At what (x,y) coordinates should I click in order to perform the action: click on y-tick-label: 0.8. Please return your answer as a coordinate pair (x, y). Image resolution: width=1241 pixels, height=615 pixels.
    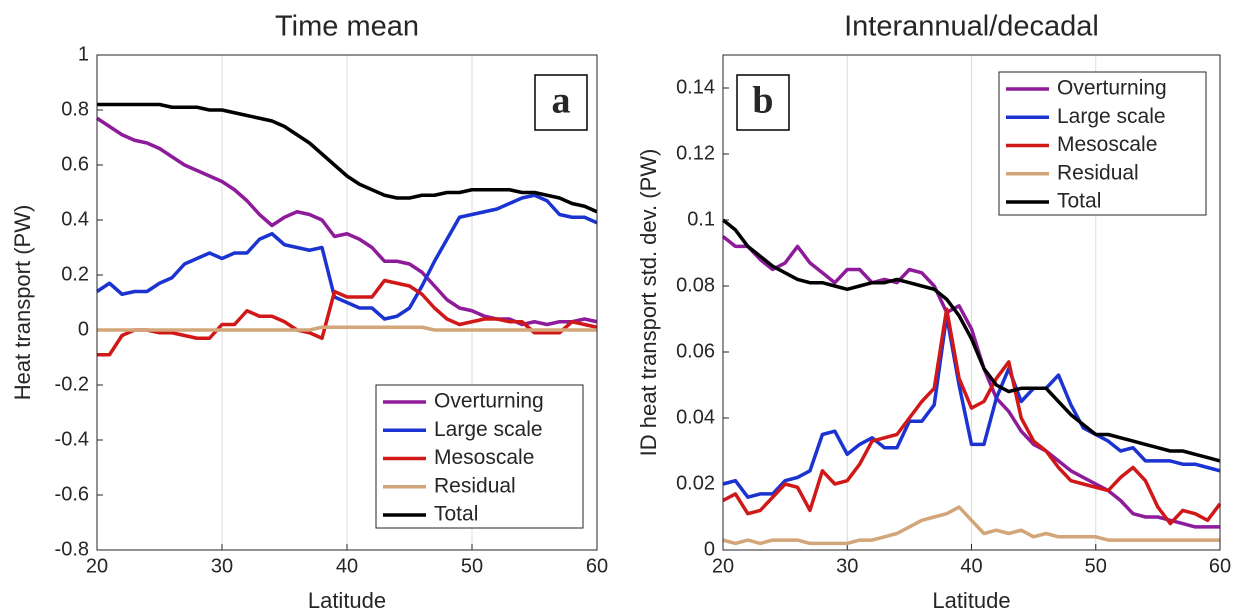
    Looking at the image, I should click on (75, 109).